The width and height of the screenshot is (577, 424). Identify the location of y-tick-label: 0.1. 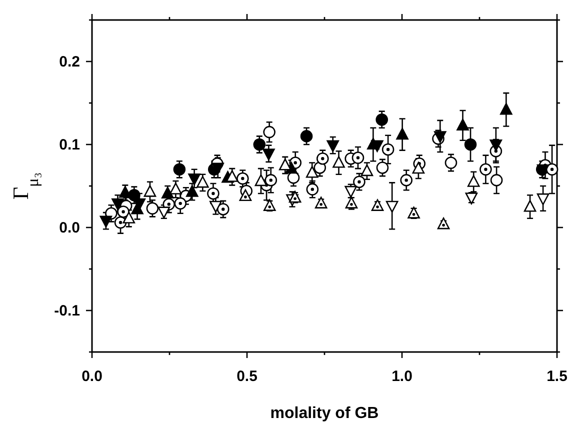
(69, 145).